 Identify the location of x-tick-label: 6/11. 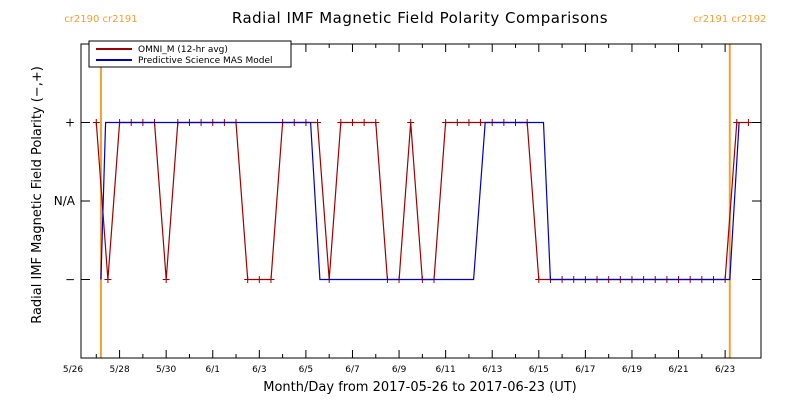
(446, 370).